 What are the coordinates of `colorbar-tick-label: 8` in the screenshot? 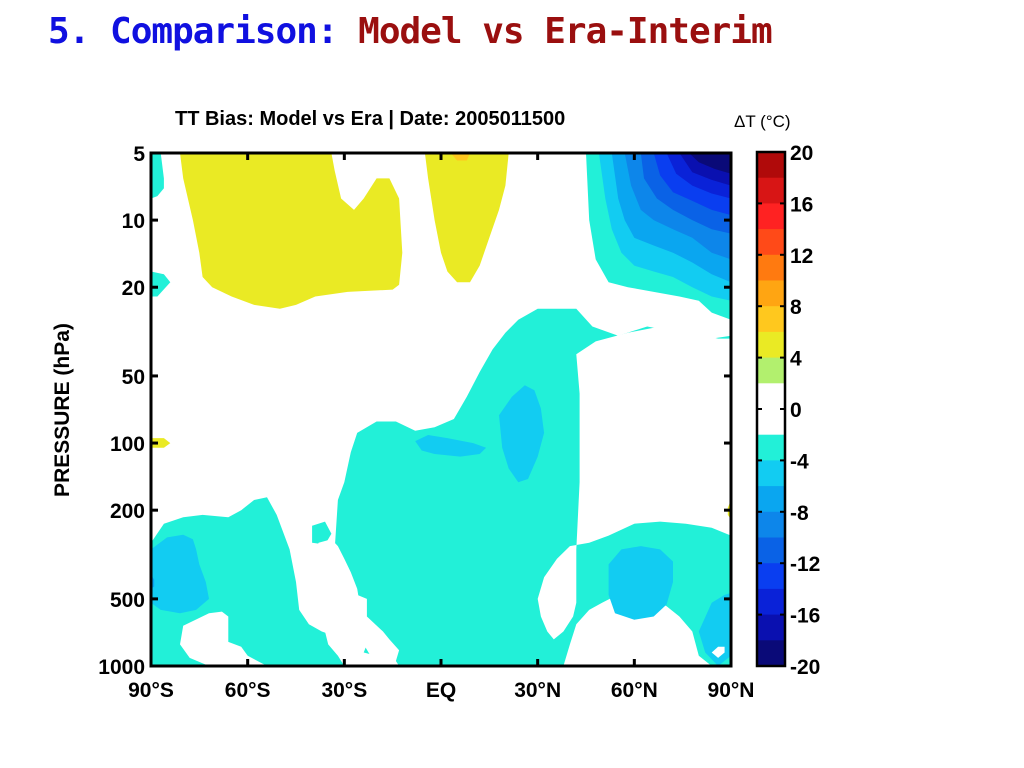 It's located at (796, 307).